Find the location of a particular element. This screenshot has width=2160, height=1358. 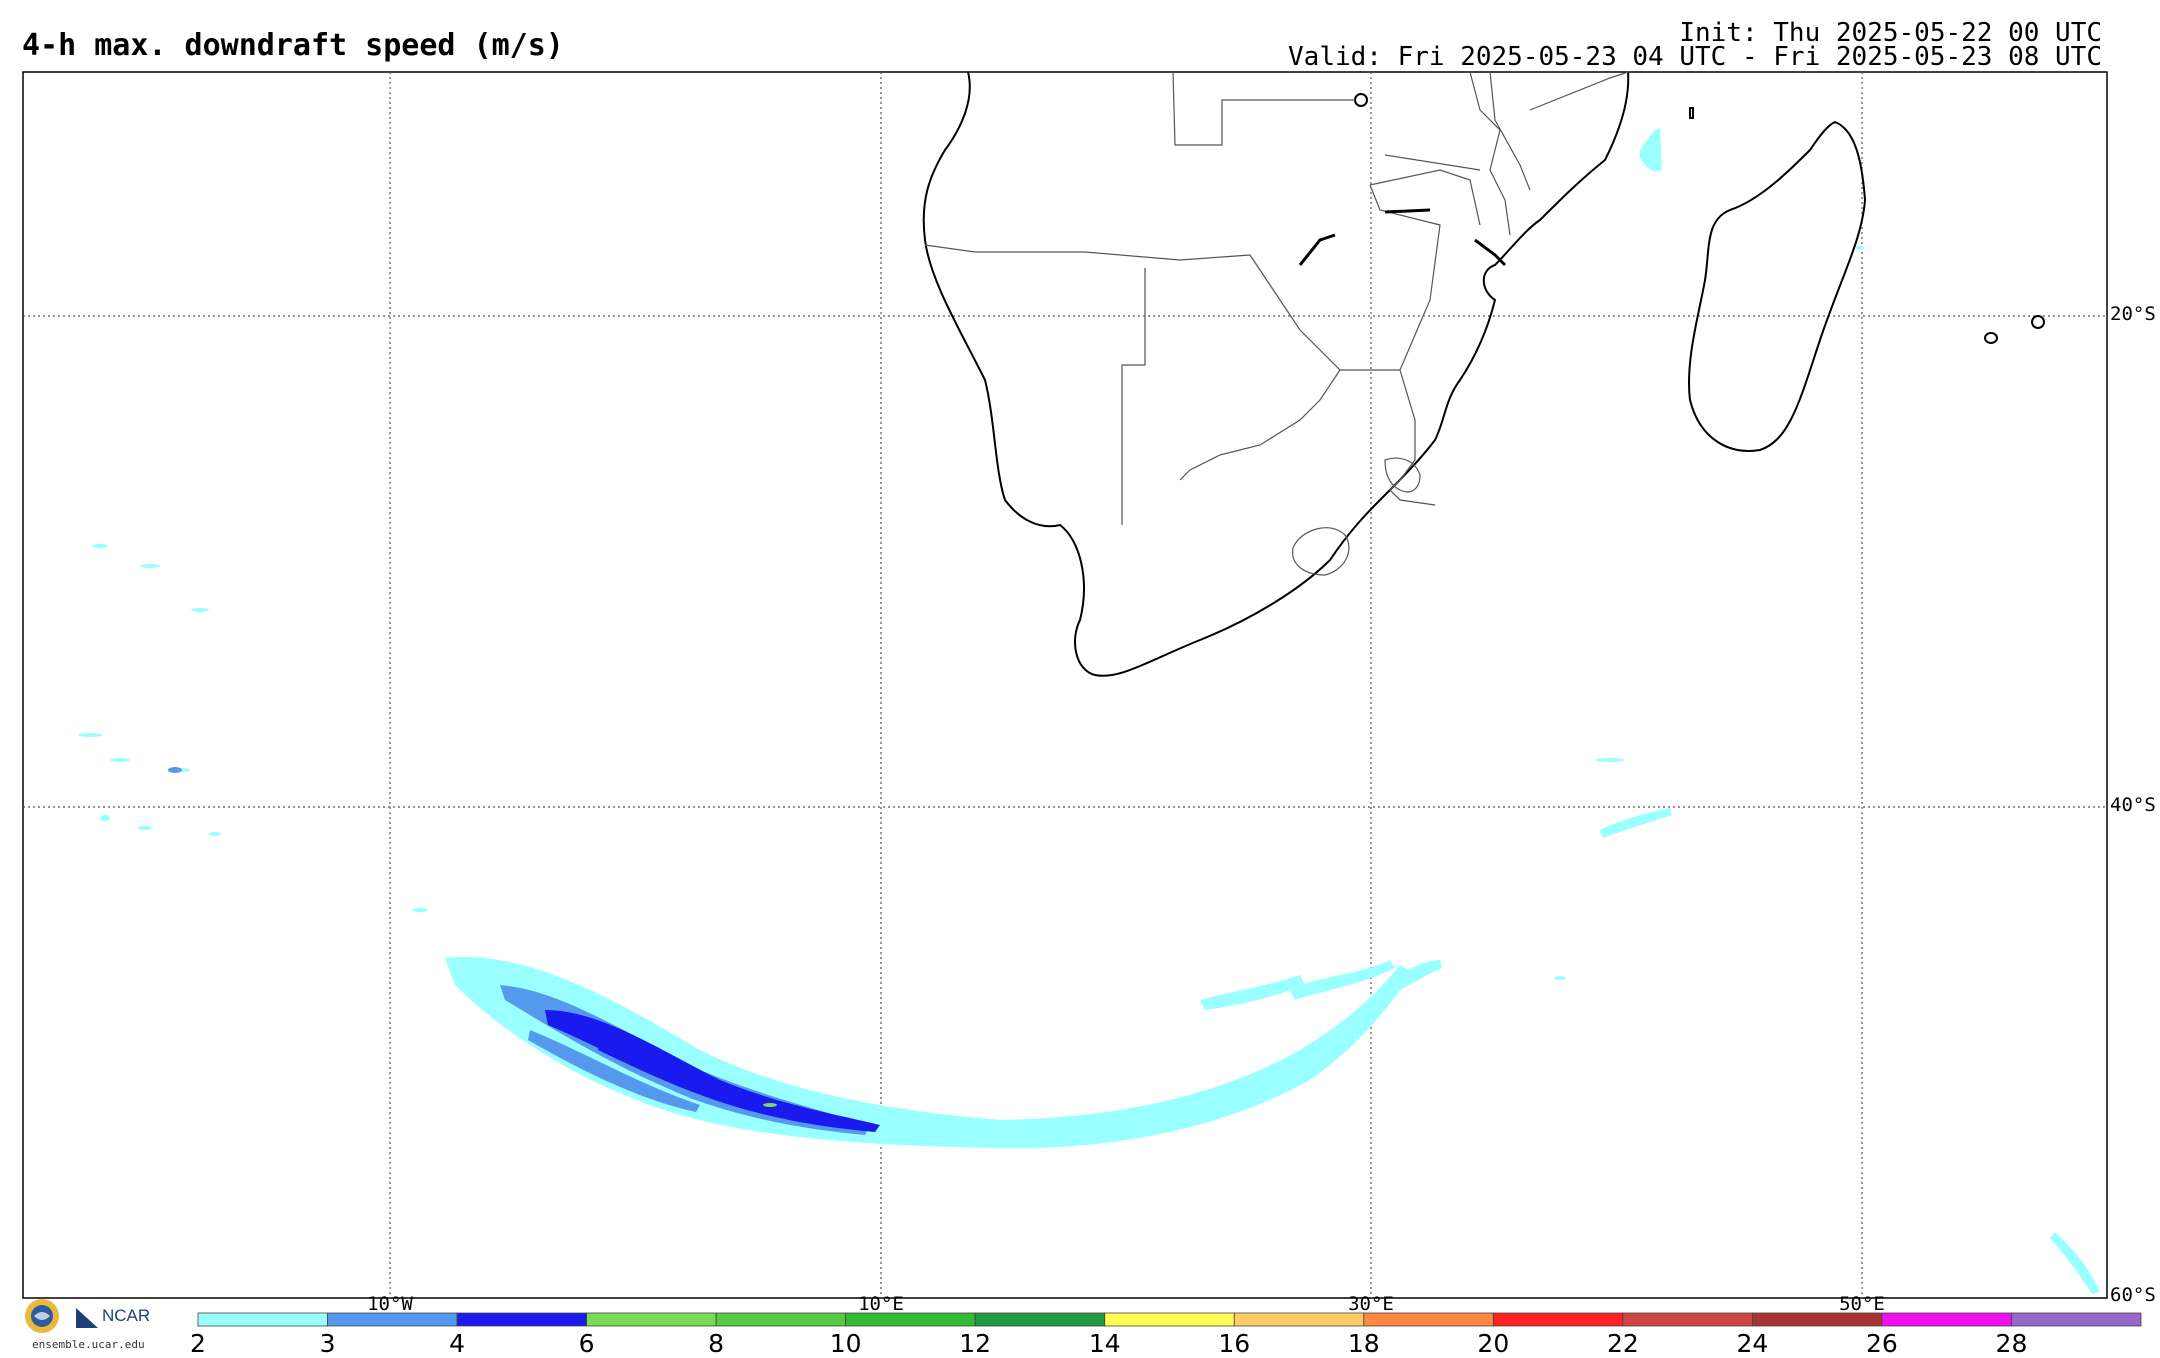

lake-victoria-region is located at coordinates (1361, 100).